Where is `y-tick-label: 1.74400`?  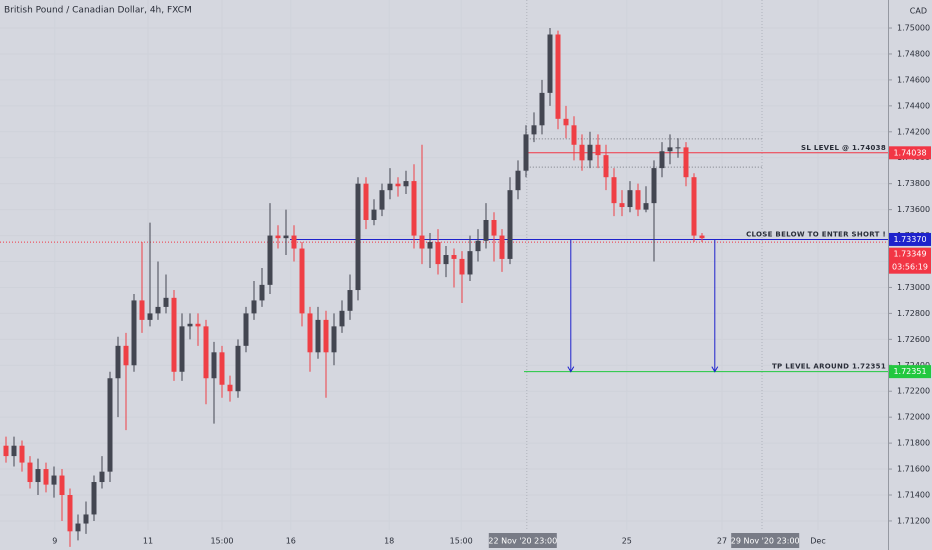 y-tick-label: 1.74400 is located at coordinates (913, 105).